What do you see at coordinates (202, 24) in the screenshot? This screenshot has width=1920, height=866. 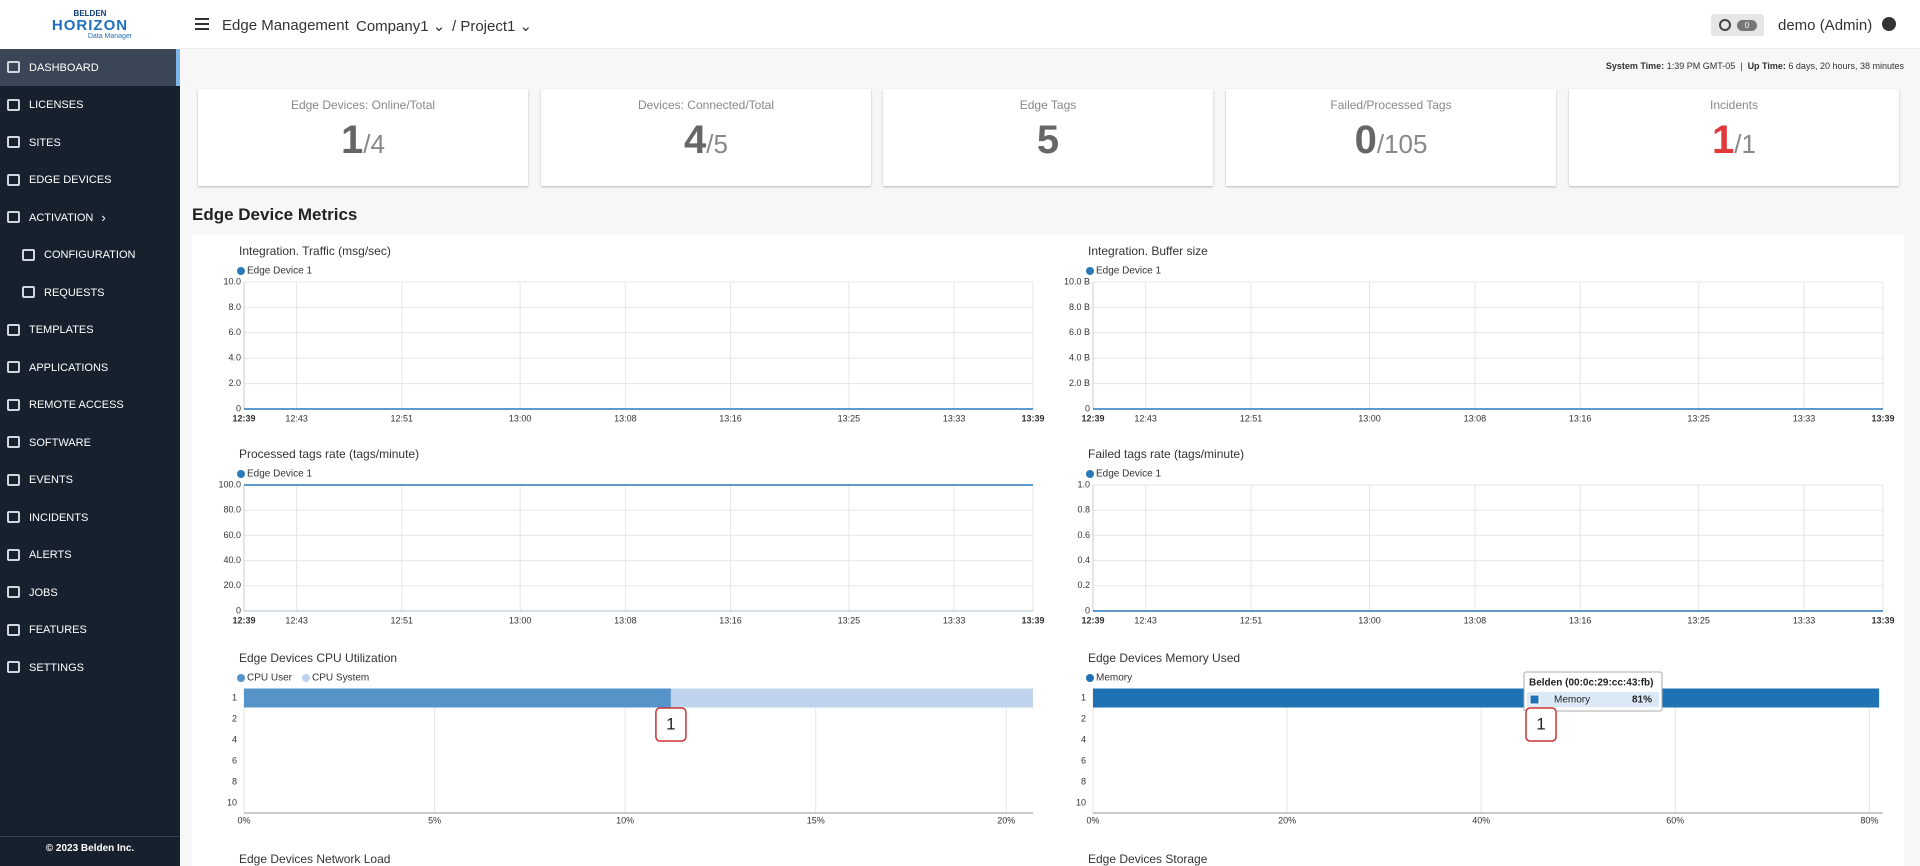 I see `menu-toggle` at bounding box center [202, 24].